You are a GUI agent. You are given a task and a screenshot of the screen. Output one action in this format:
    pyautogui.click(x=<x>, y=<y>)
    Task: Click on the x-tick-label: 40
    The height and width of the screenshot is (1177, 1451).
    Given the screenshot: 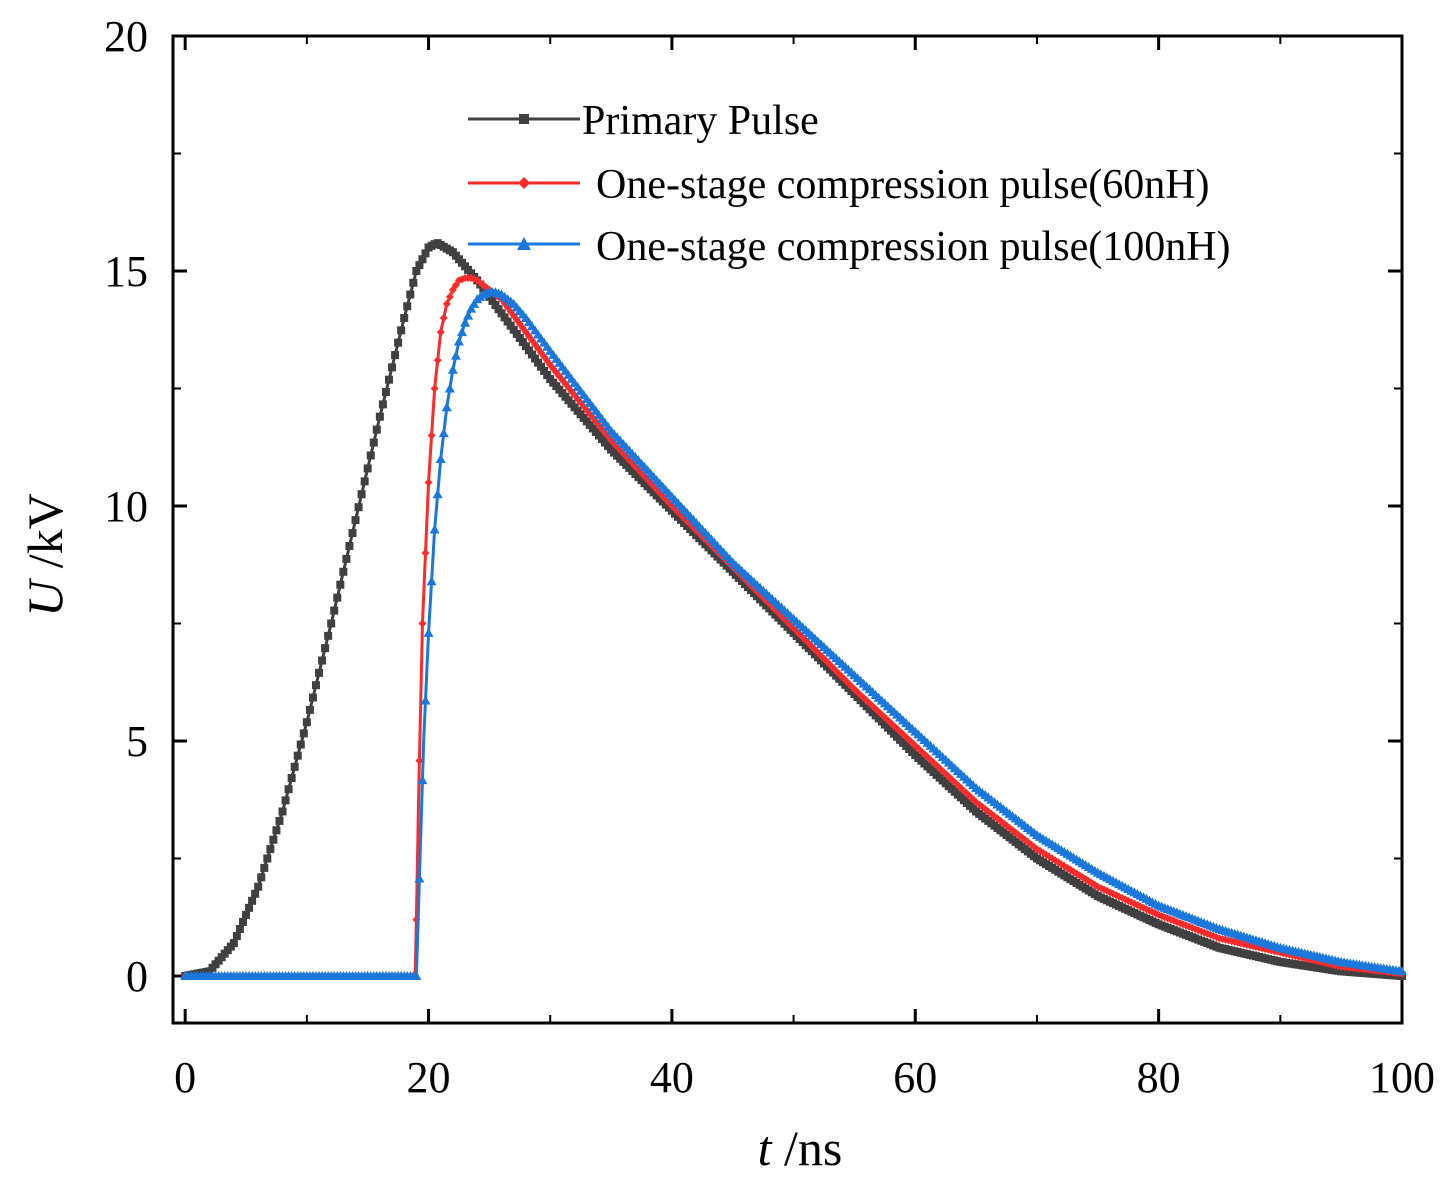 What is the action you would take?
    pyautogui.click(x=672, y=1077)
    